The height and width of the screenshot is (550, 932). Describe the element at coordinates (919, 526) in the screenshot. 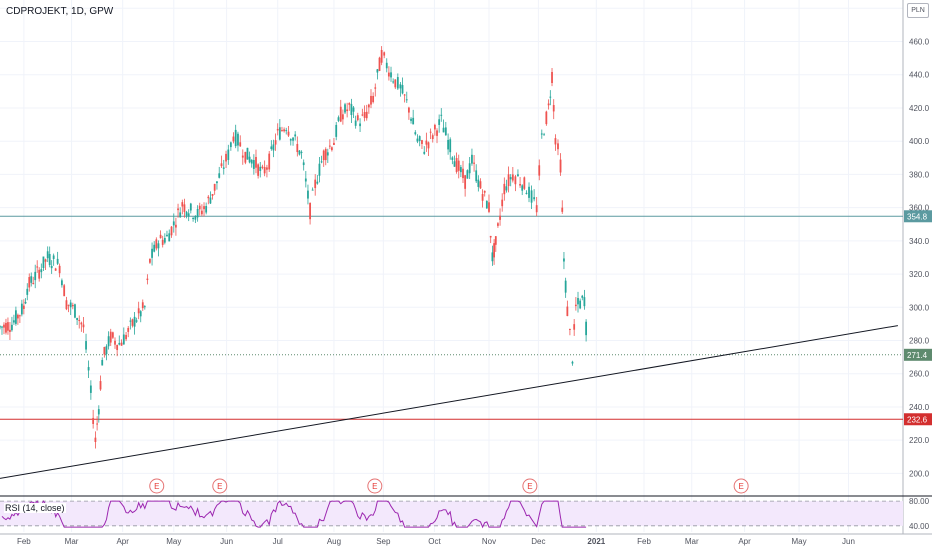

I see `rsi-level-label: 40.00` at that location.